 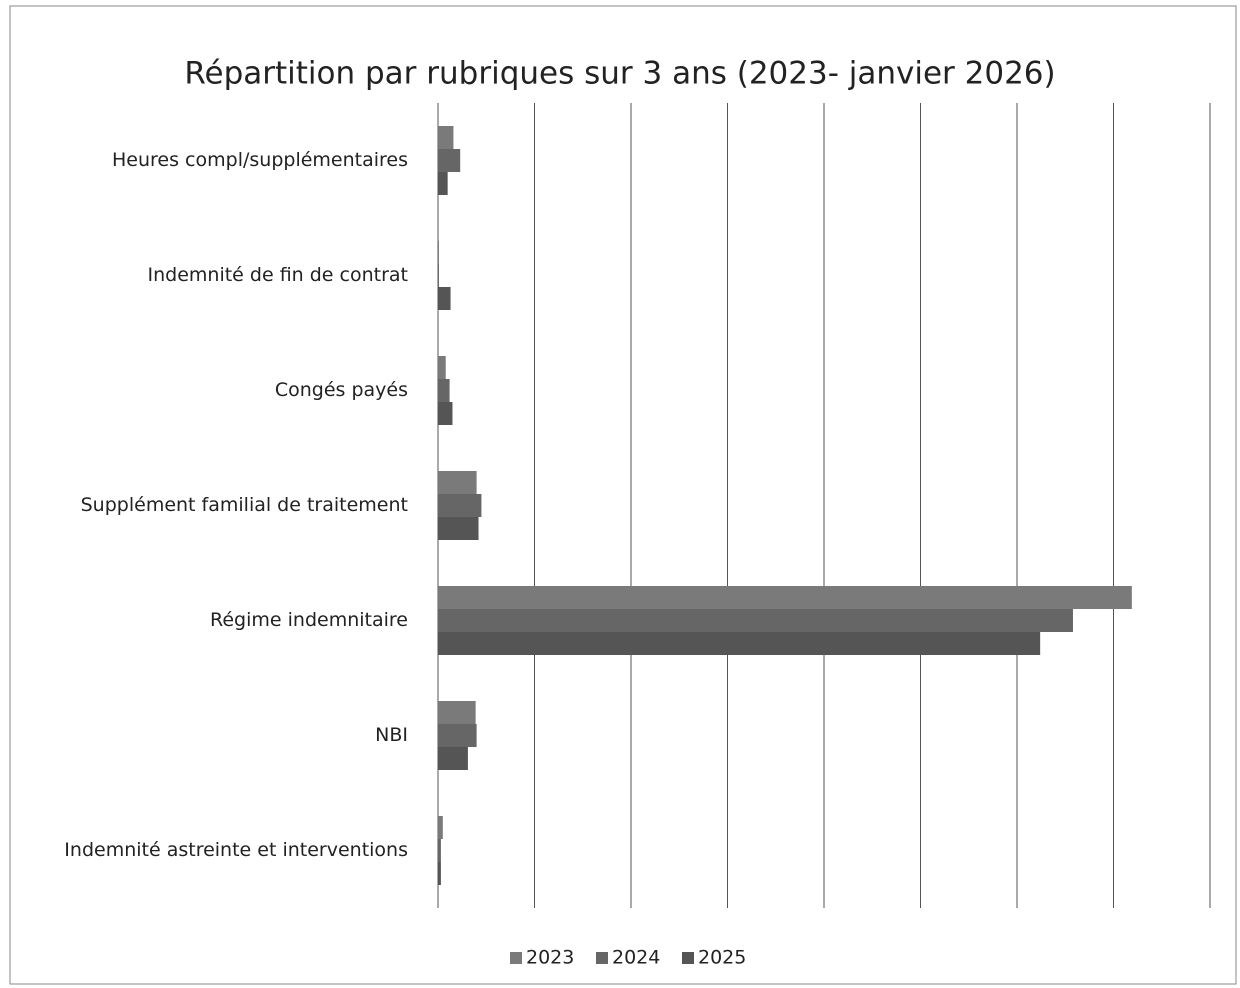 I want to click on y-tick-label: Supplément familial de traitement, so click(x=244, y=505).